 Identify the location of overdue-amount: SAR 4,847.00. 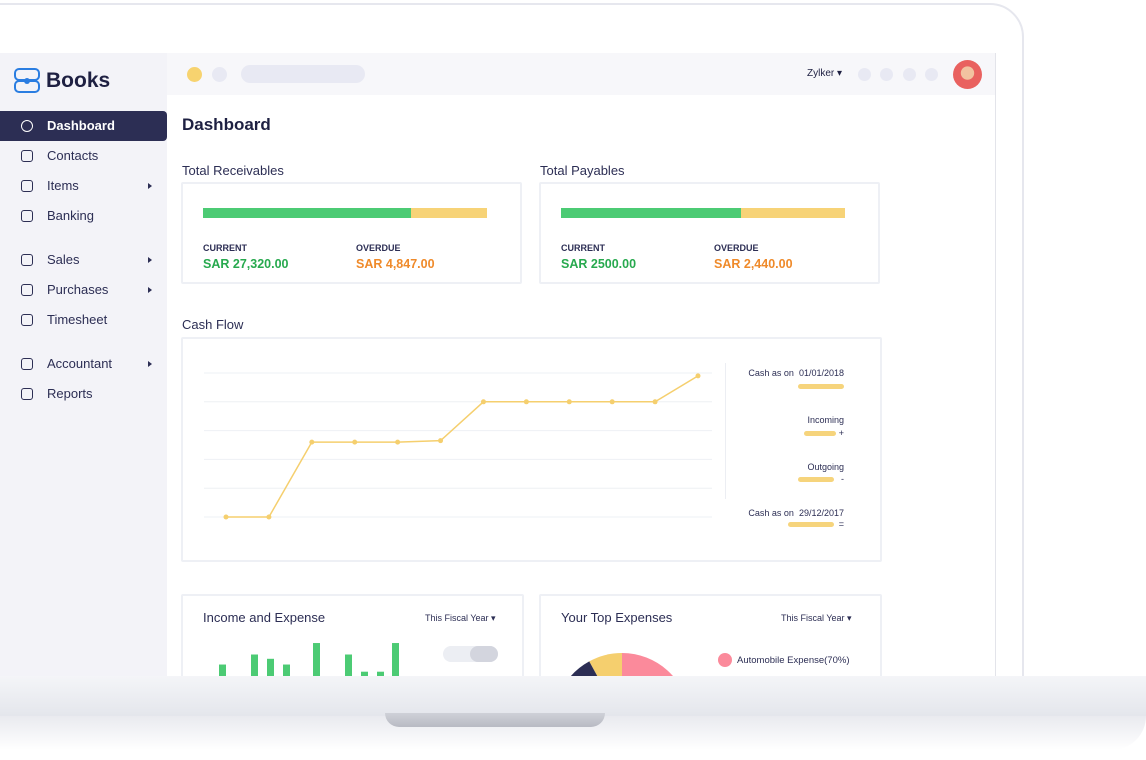
(395, 264).